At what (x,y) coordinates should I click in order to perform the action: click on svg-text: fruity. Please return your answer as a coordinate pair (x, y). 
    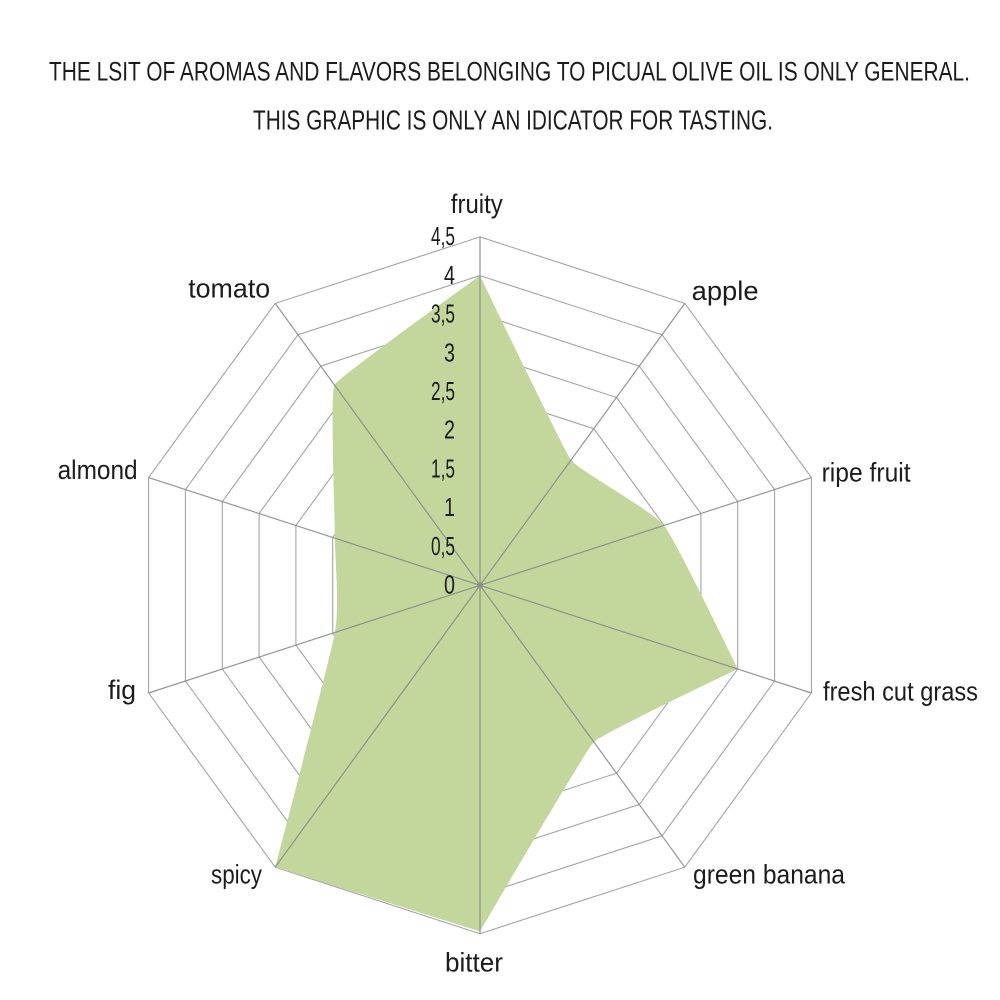
    Looking at the image, I should click on (477, 204).